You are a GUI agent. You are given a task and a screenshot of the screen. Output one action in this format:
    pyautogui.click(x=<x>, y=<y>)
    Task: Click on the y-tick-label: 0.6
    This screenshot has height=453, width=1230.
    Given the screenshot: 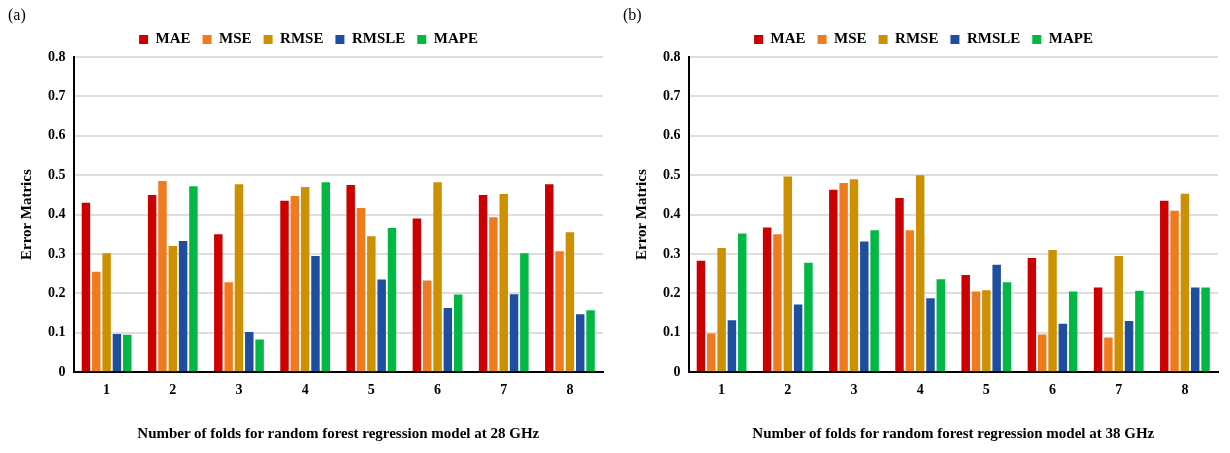 What is the action you would take?
    pyautogui.click(x=57, y=135)
    